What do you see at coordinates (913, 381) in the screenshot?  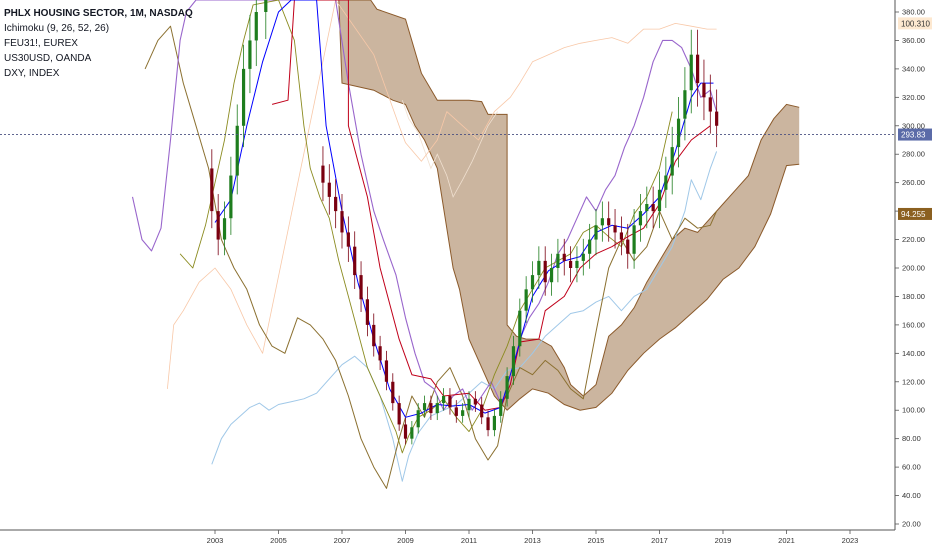 I see `price-tick-label: 120.00` at bounding box center [913, 381].